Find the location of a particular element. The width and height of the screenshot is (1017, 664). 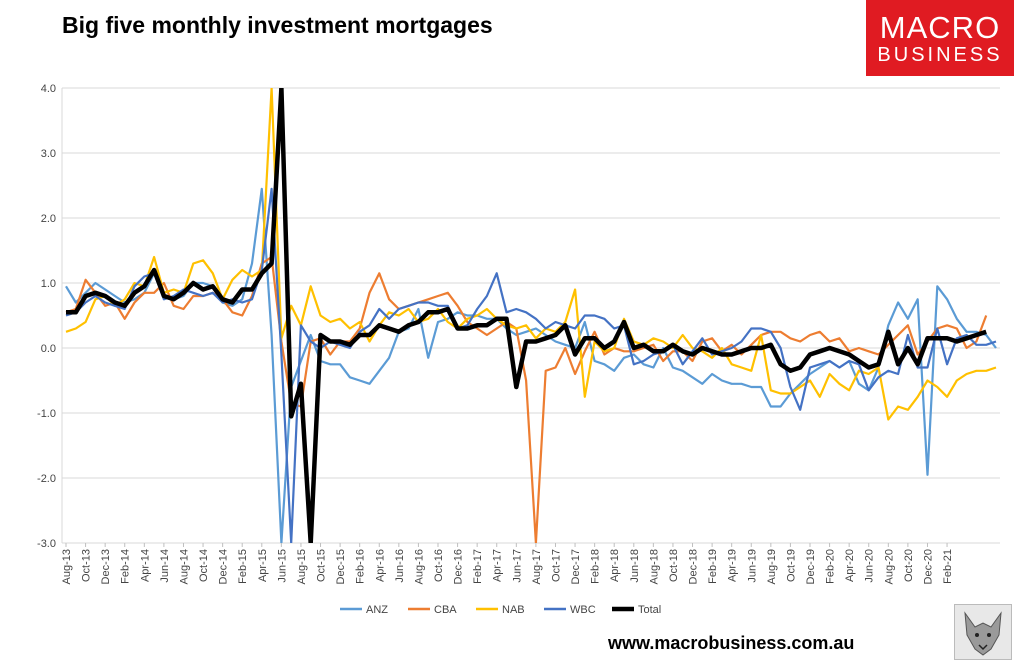

x-tick-label: Oct-17 is located at coordinates (556, 565).